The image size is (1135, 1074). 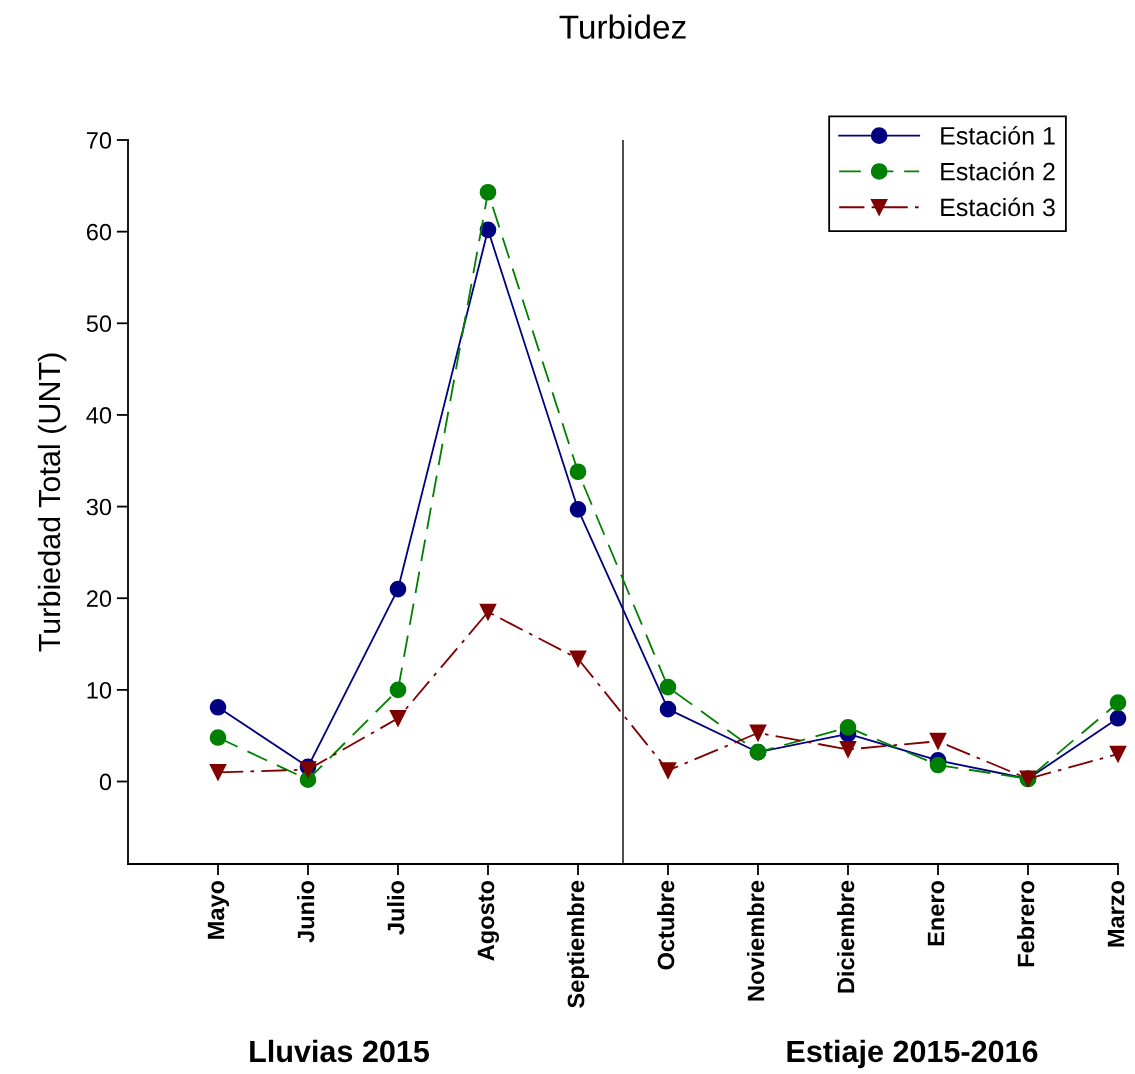 What do you see at coordinates (52, 502) in the screenshot?
I see `y-axis-title: Turbiedad Total (UNT)` at bounding box center [52, 502].